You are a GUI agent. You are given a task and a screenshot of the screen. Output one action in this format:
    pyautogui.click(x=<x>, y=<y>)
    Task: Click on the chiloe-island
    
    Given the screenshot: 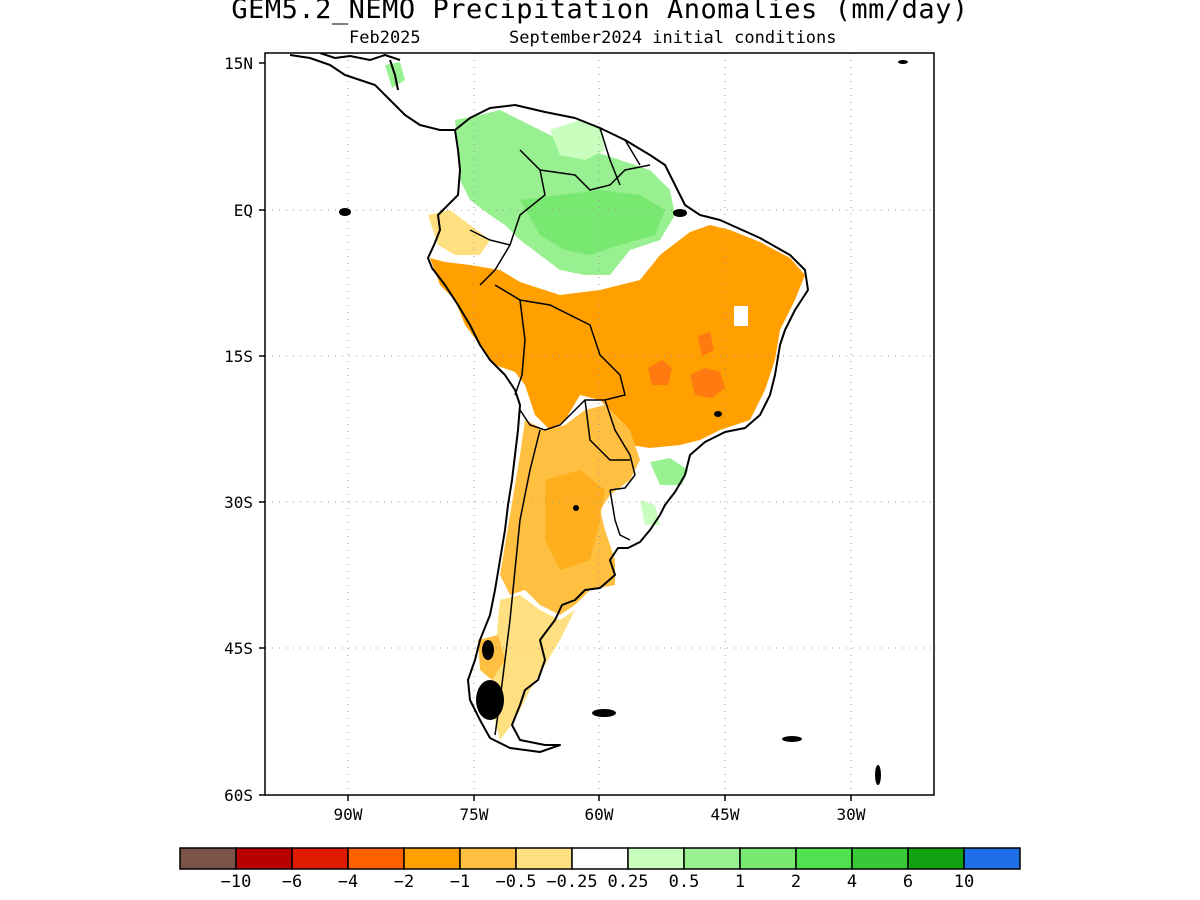 What is the action you would take?
    pyautogui.click(x=488, y=650)
    